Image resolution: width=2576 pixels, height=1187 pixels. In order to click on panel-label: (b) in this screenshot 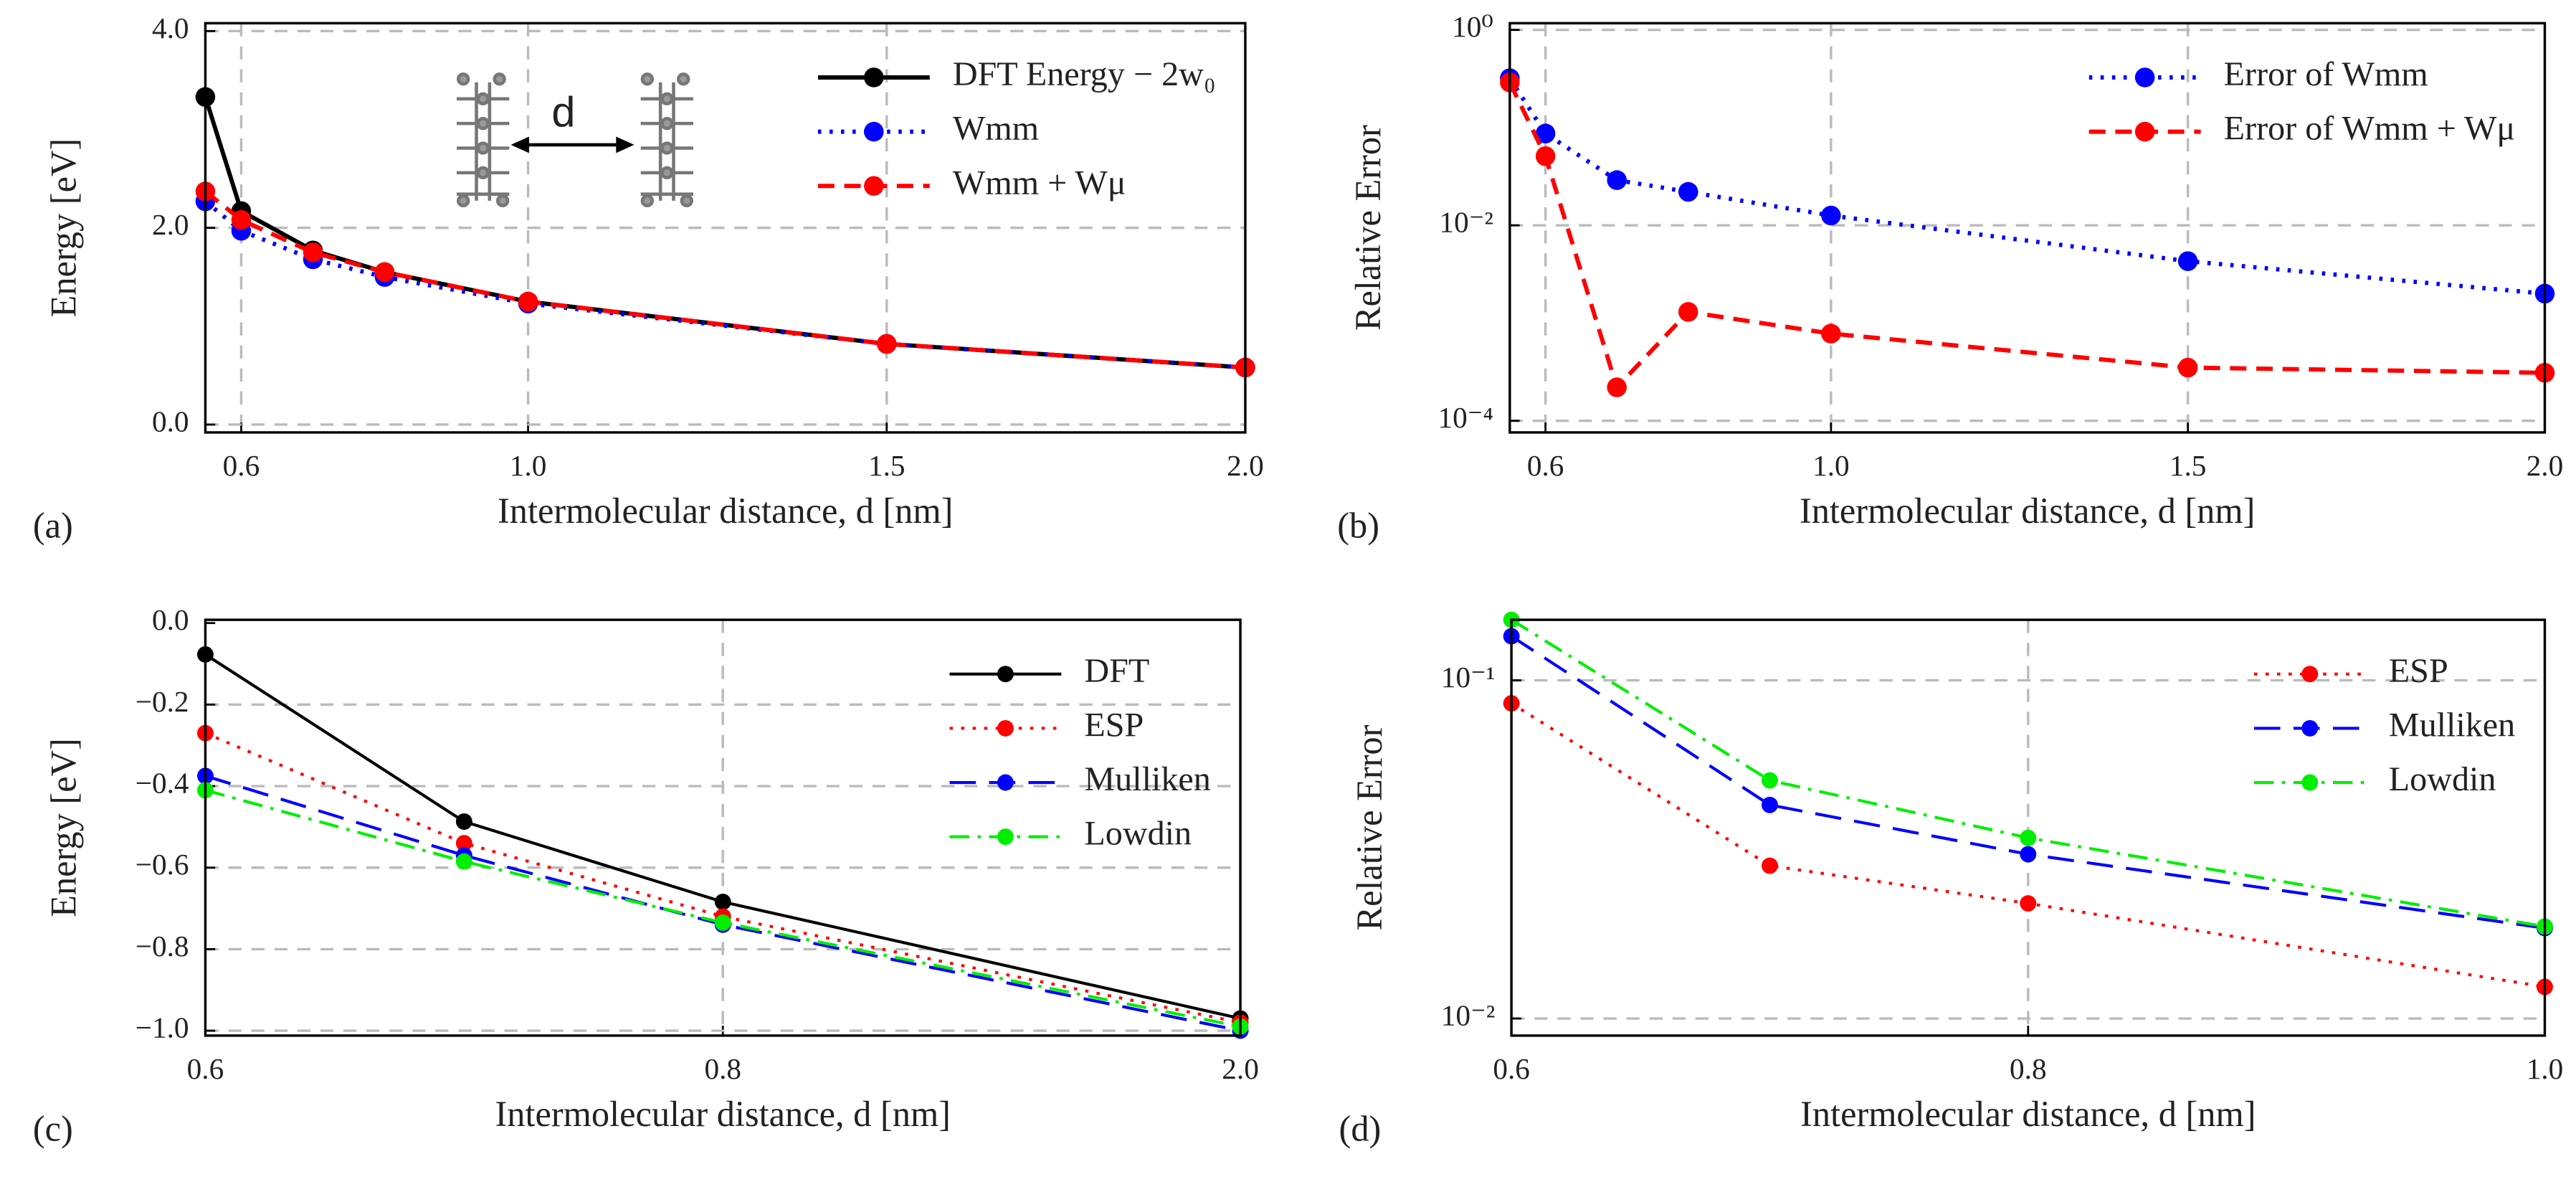, I will do `click(1358, 526)`.